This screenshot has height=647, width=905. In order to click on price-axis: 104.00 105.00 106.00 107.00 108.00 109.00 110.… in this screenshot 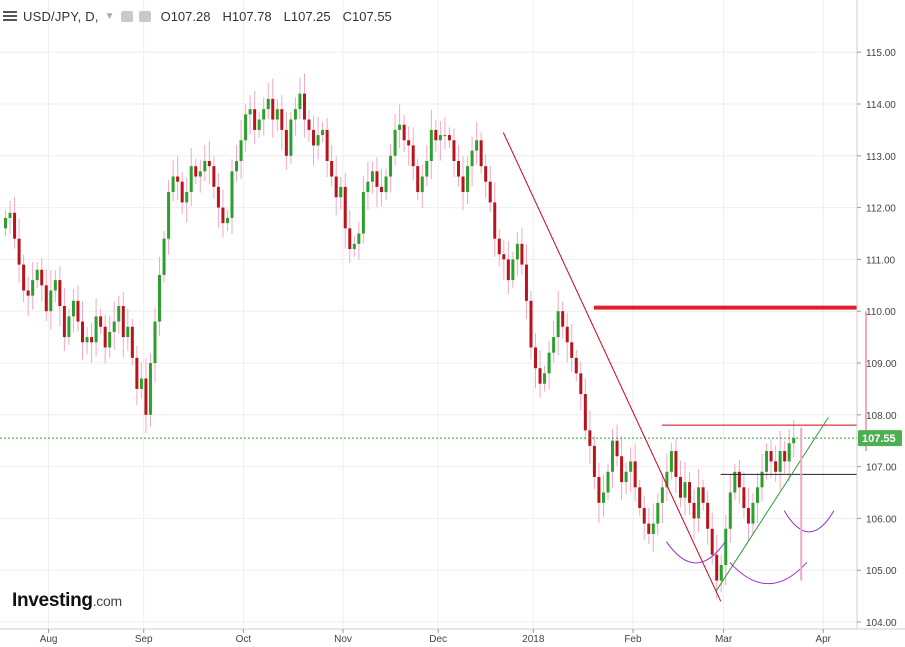, I will do `click(877, 338)`.